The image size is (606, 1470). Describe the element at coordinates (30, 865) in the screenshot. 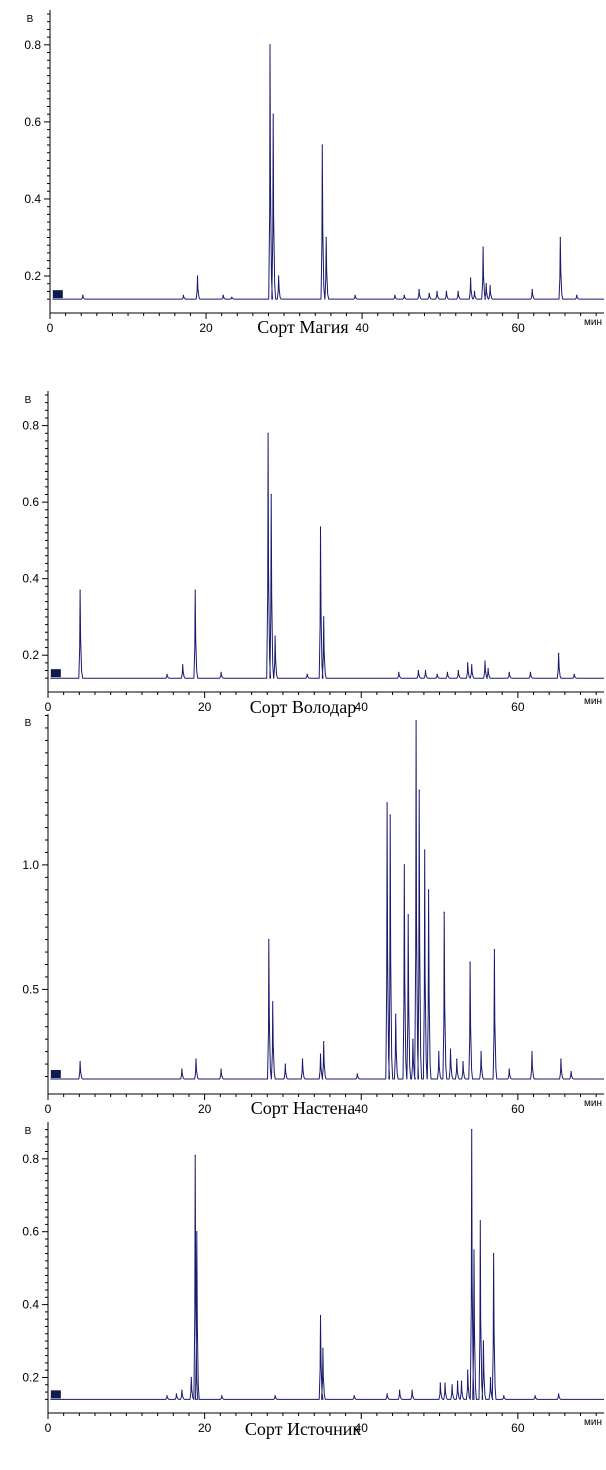

I see `y-tick-label: 1.0` at that location.